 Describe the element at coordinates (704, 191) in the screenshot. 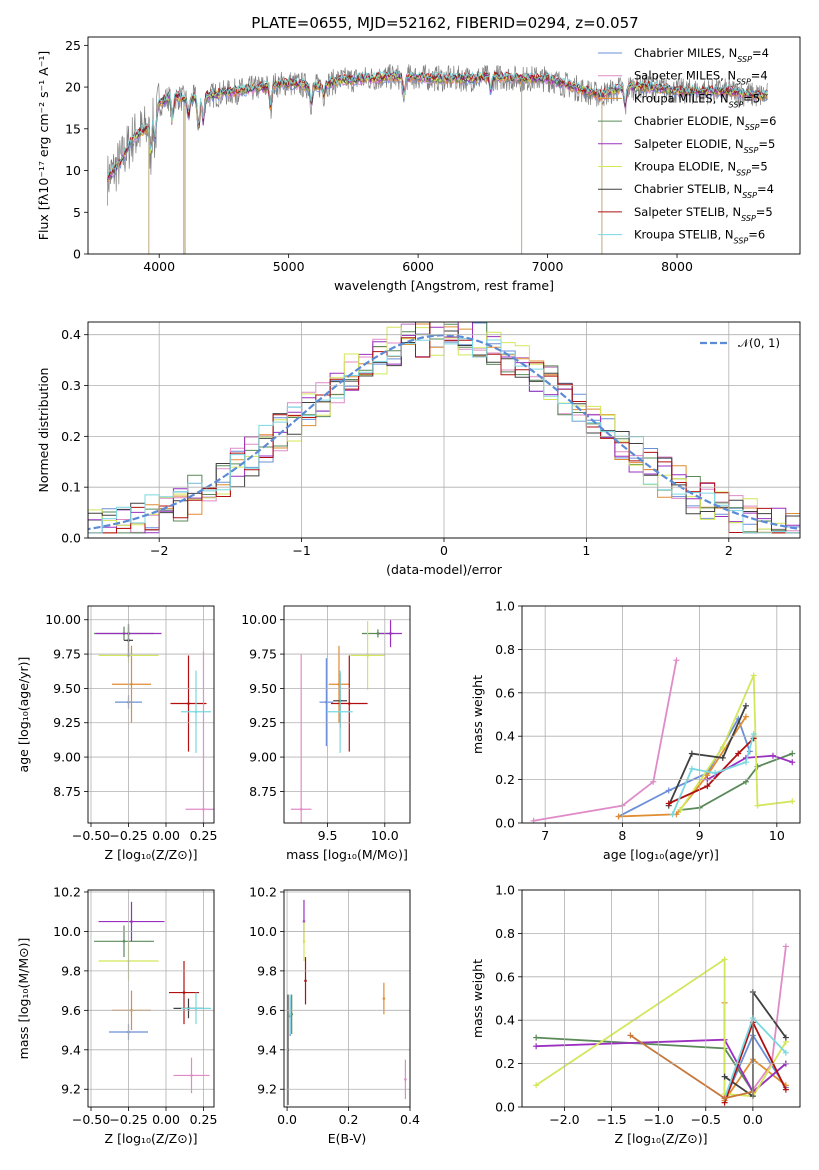

I see `legend-label: Chabrier STELIB, NSSP=4` at that location.